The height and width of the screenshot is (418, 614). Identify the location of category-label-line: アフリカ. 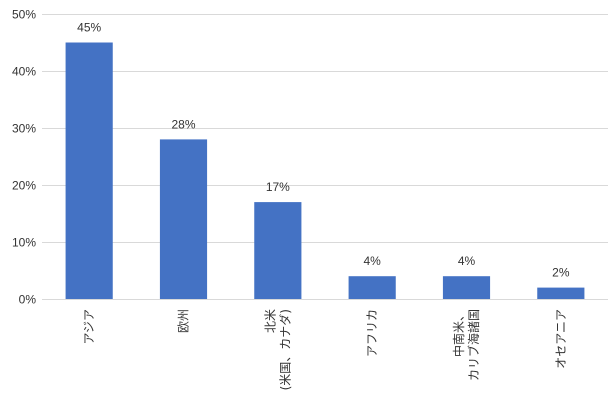
(372, 333).